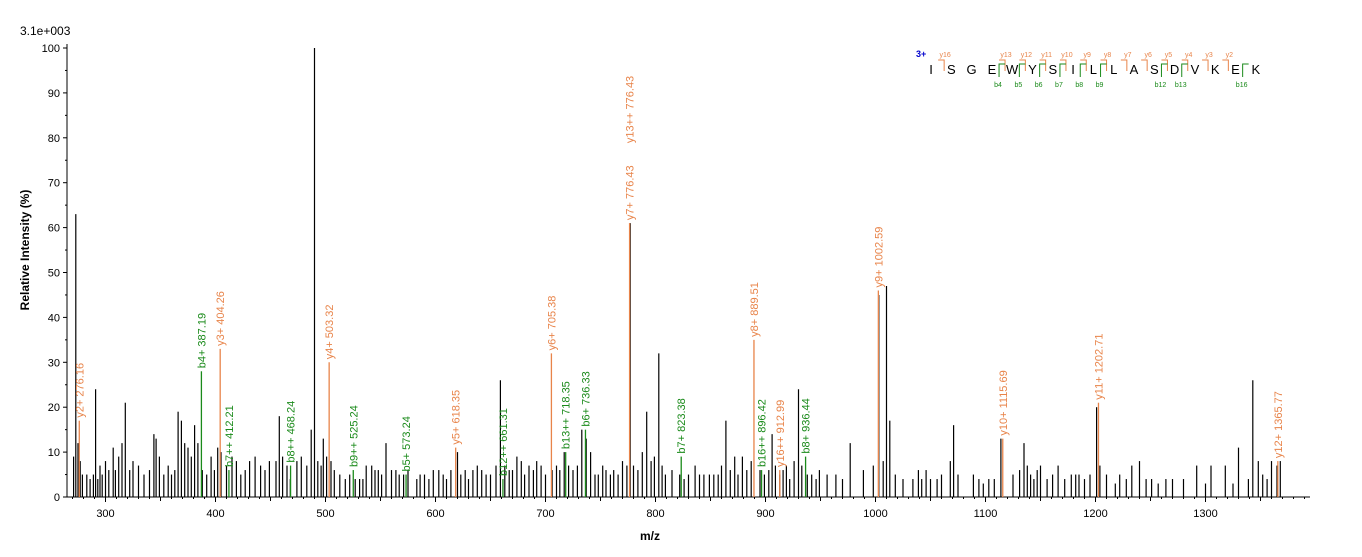 The height and width of the screenshot is (557, 1362). I want to click on b-fragment-label: b6, so click(1039, 85).